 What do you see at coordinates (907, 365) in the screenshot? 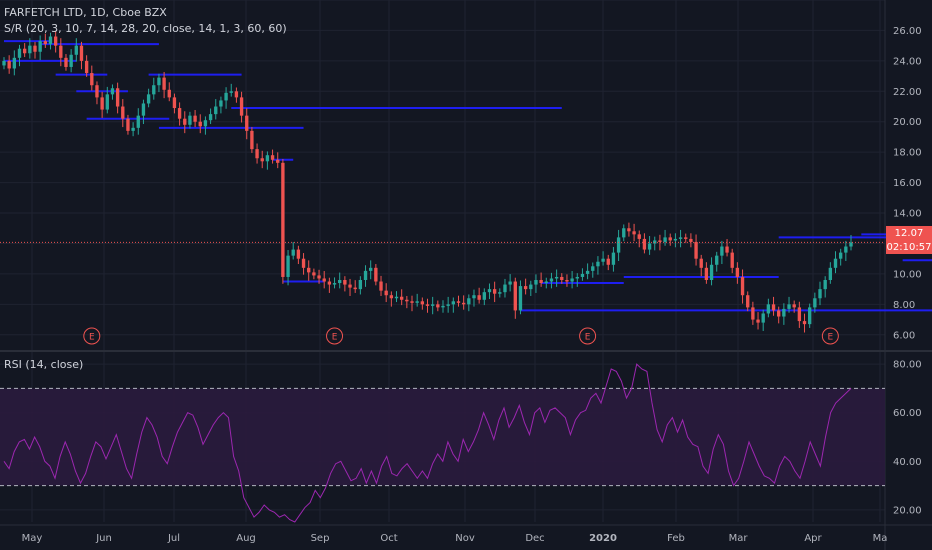
I see `rsi-tick-label: 80.00` at bounding box center [907, 365].